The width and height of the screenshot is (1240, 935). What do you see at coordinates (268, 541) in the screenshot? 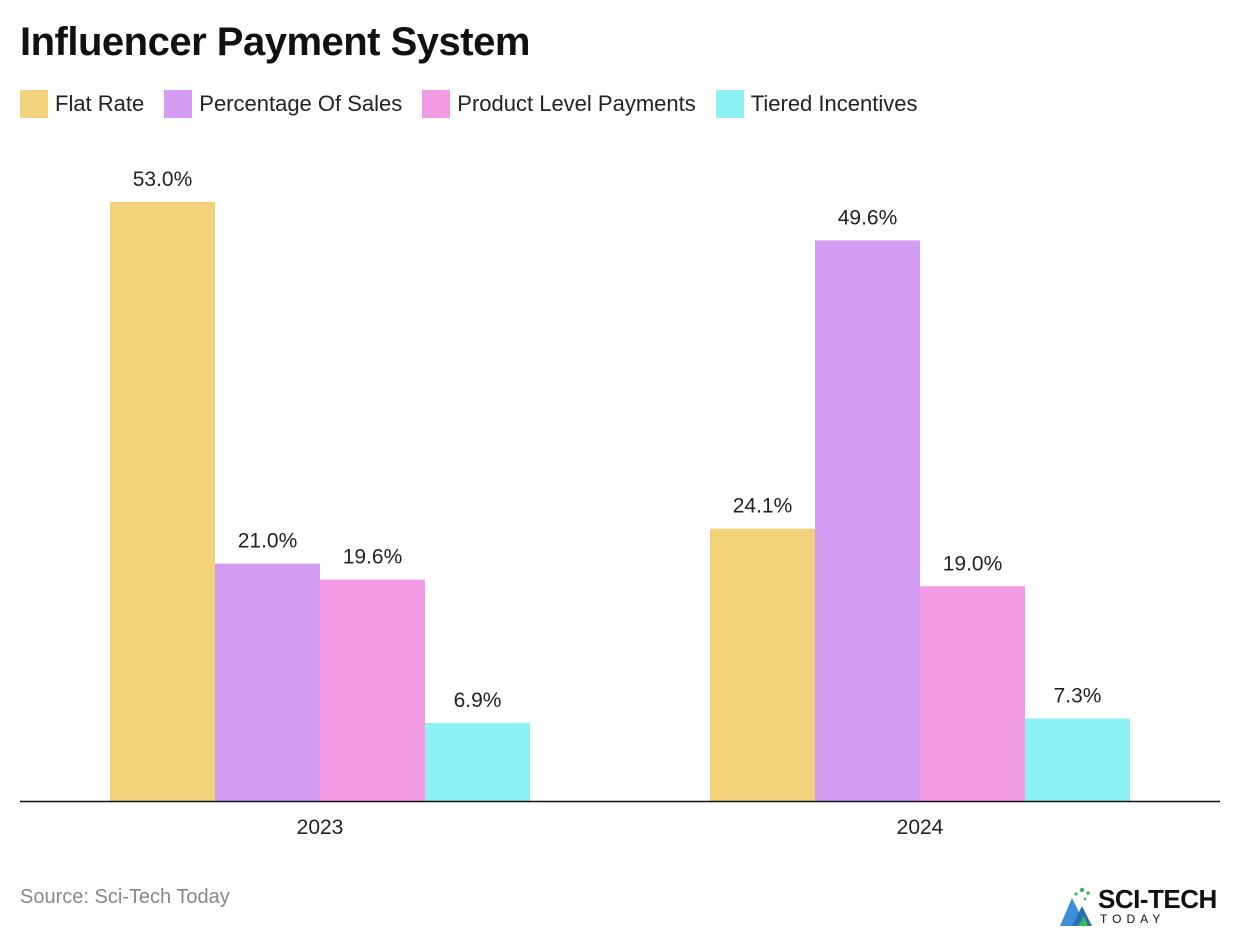
I see `data-label: 21.0%` at bounding box center [268, 541].